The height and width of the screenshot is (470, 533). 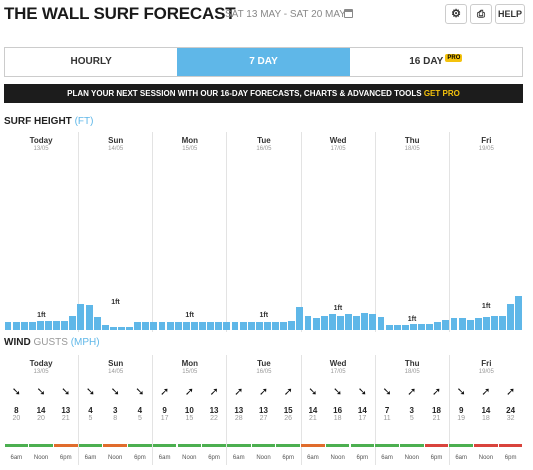 I want to click on wind-forecast-cell: ➚ 14 18, so click(x=486, y=402).